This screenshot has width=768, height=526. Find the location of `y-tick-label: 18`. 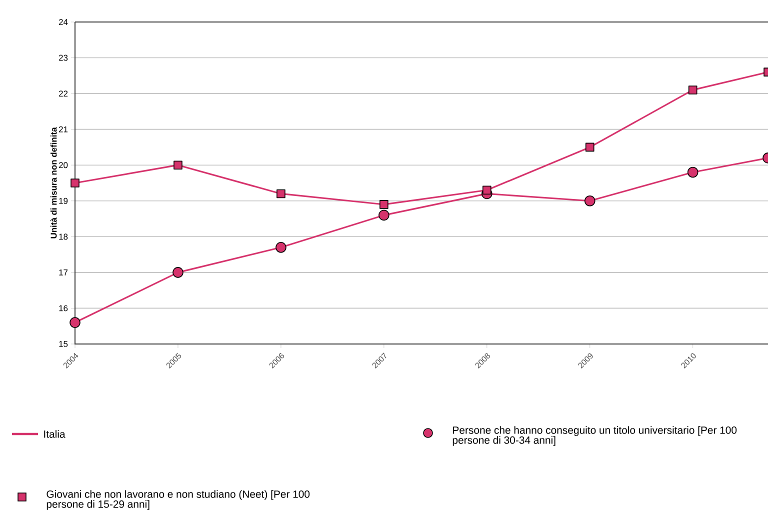

y-tick-label: 18 is located at coordinates (63, 237).